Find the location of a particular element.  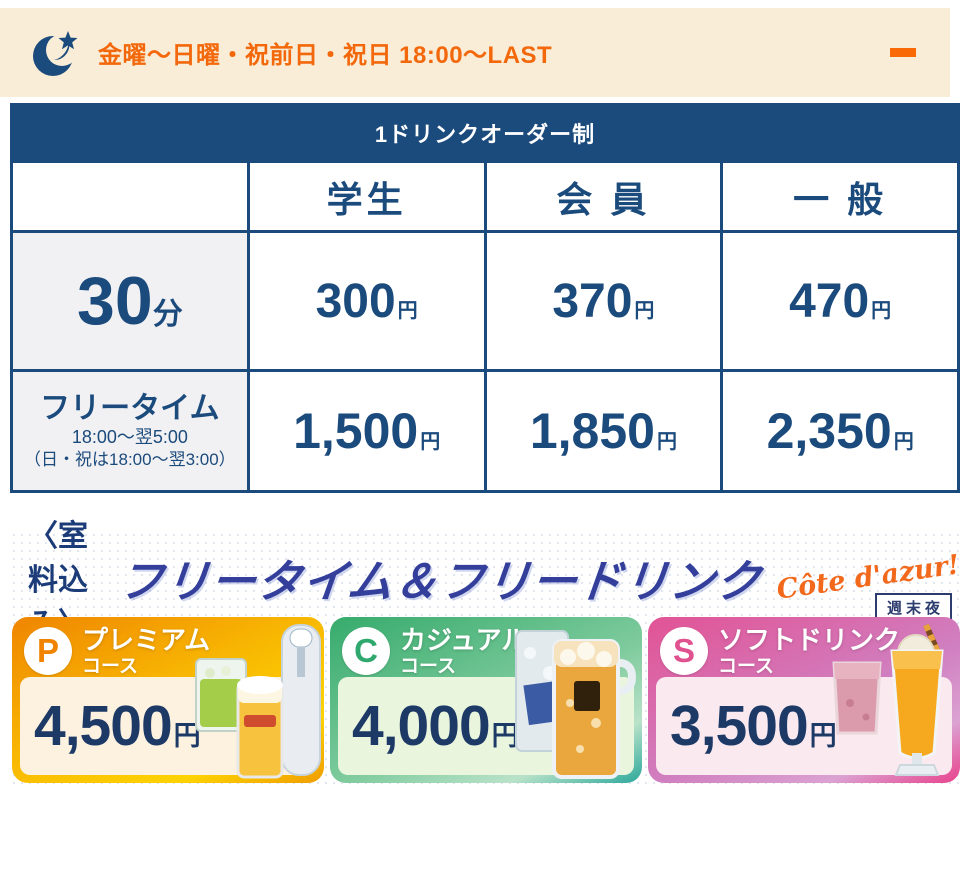

softdrink-course-card: S ソフトドリンク コース 3,500 円 is located at coordinates (804, 700).